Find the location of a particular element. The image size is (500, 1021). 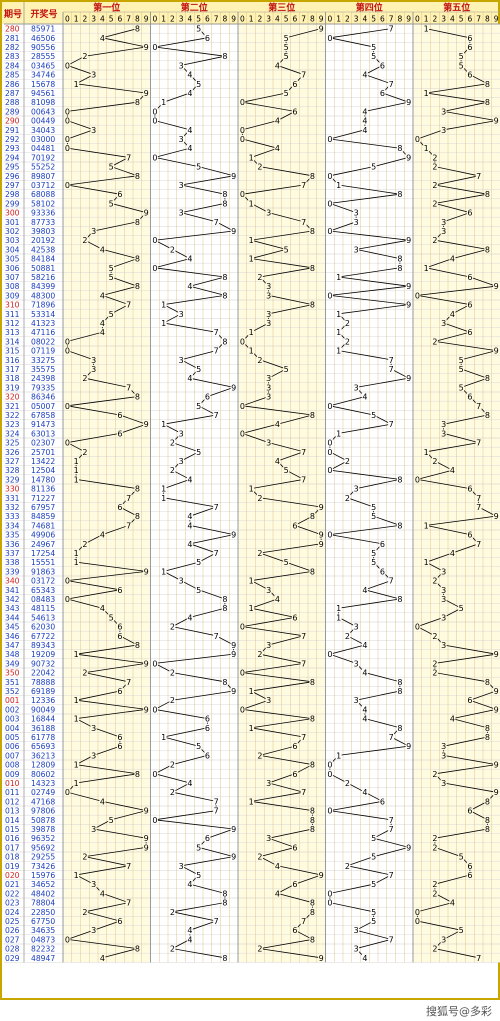

period-cell: 344 is located at coordinates (12, 617).